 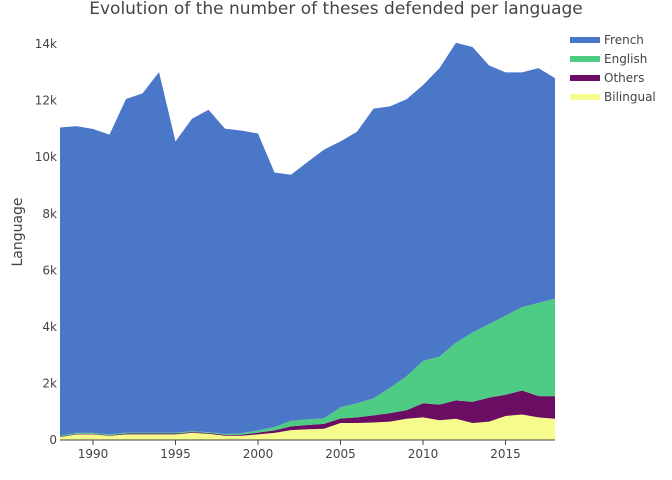 I want to click on x-tick-label: 2000, so click(x=258, y=454).